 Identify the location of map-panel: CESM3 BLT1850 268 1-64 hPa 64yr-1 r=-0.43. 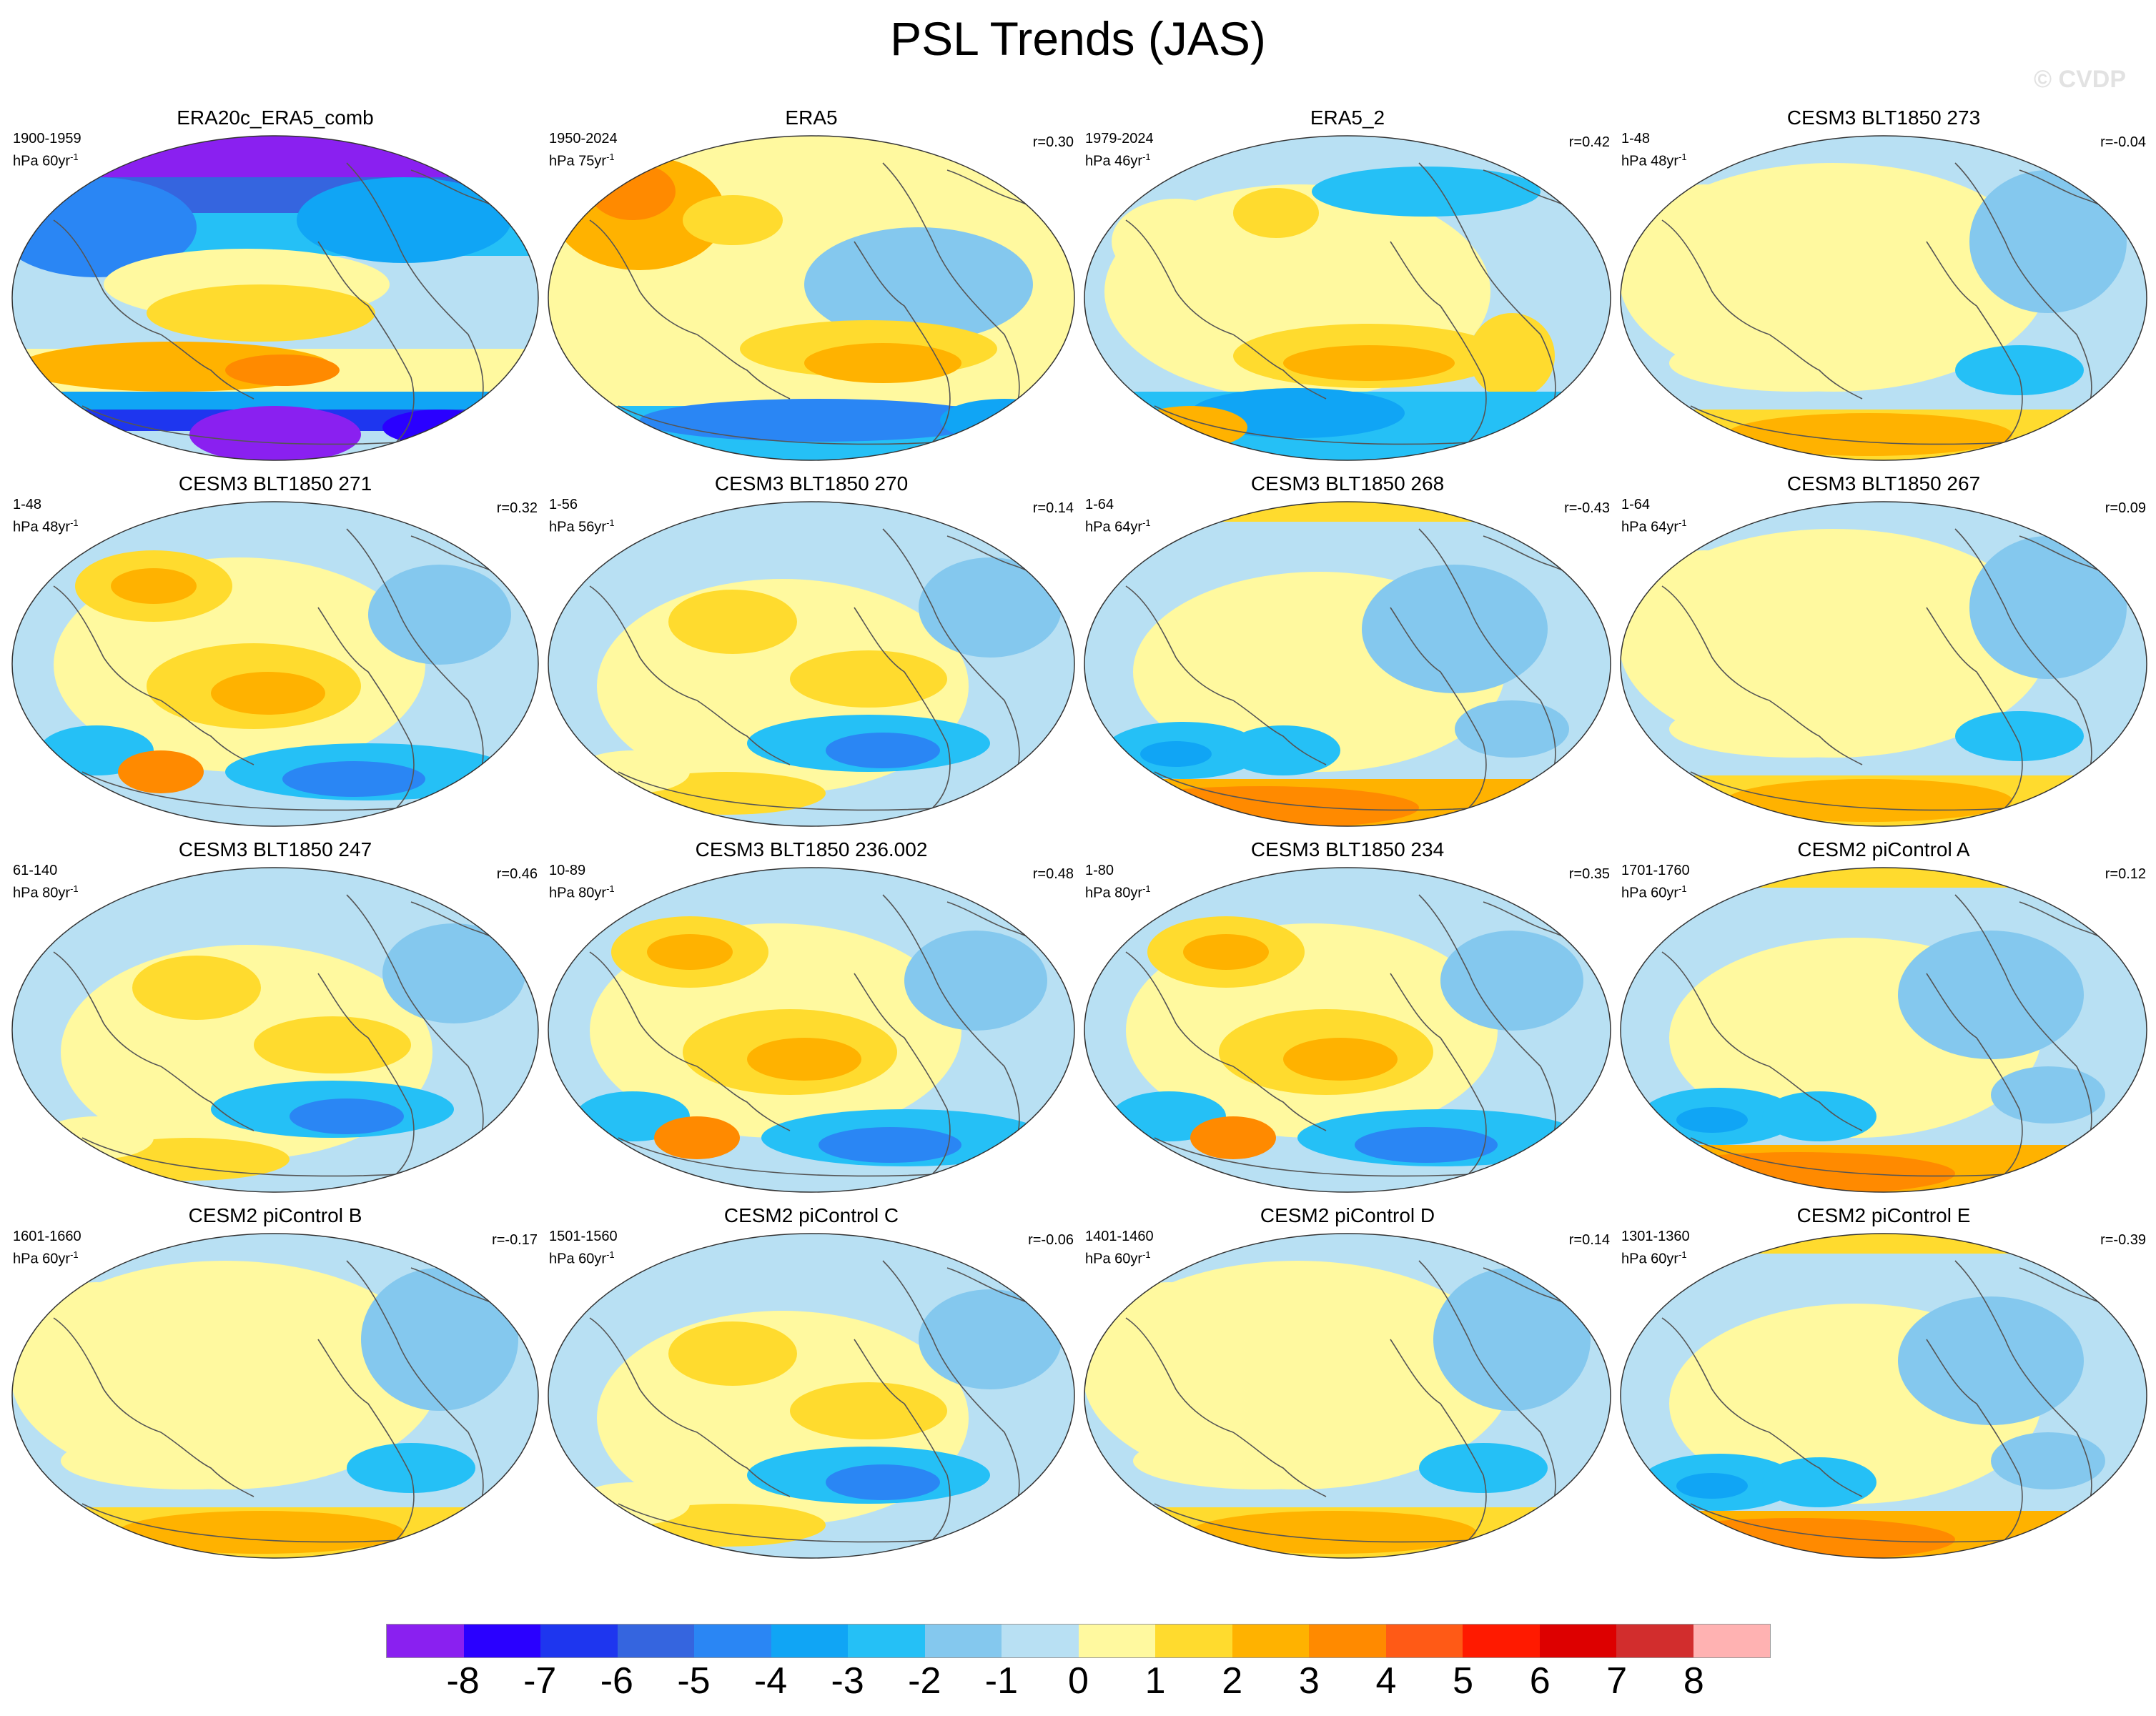
(1347, 654).